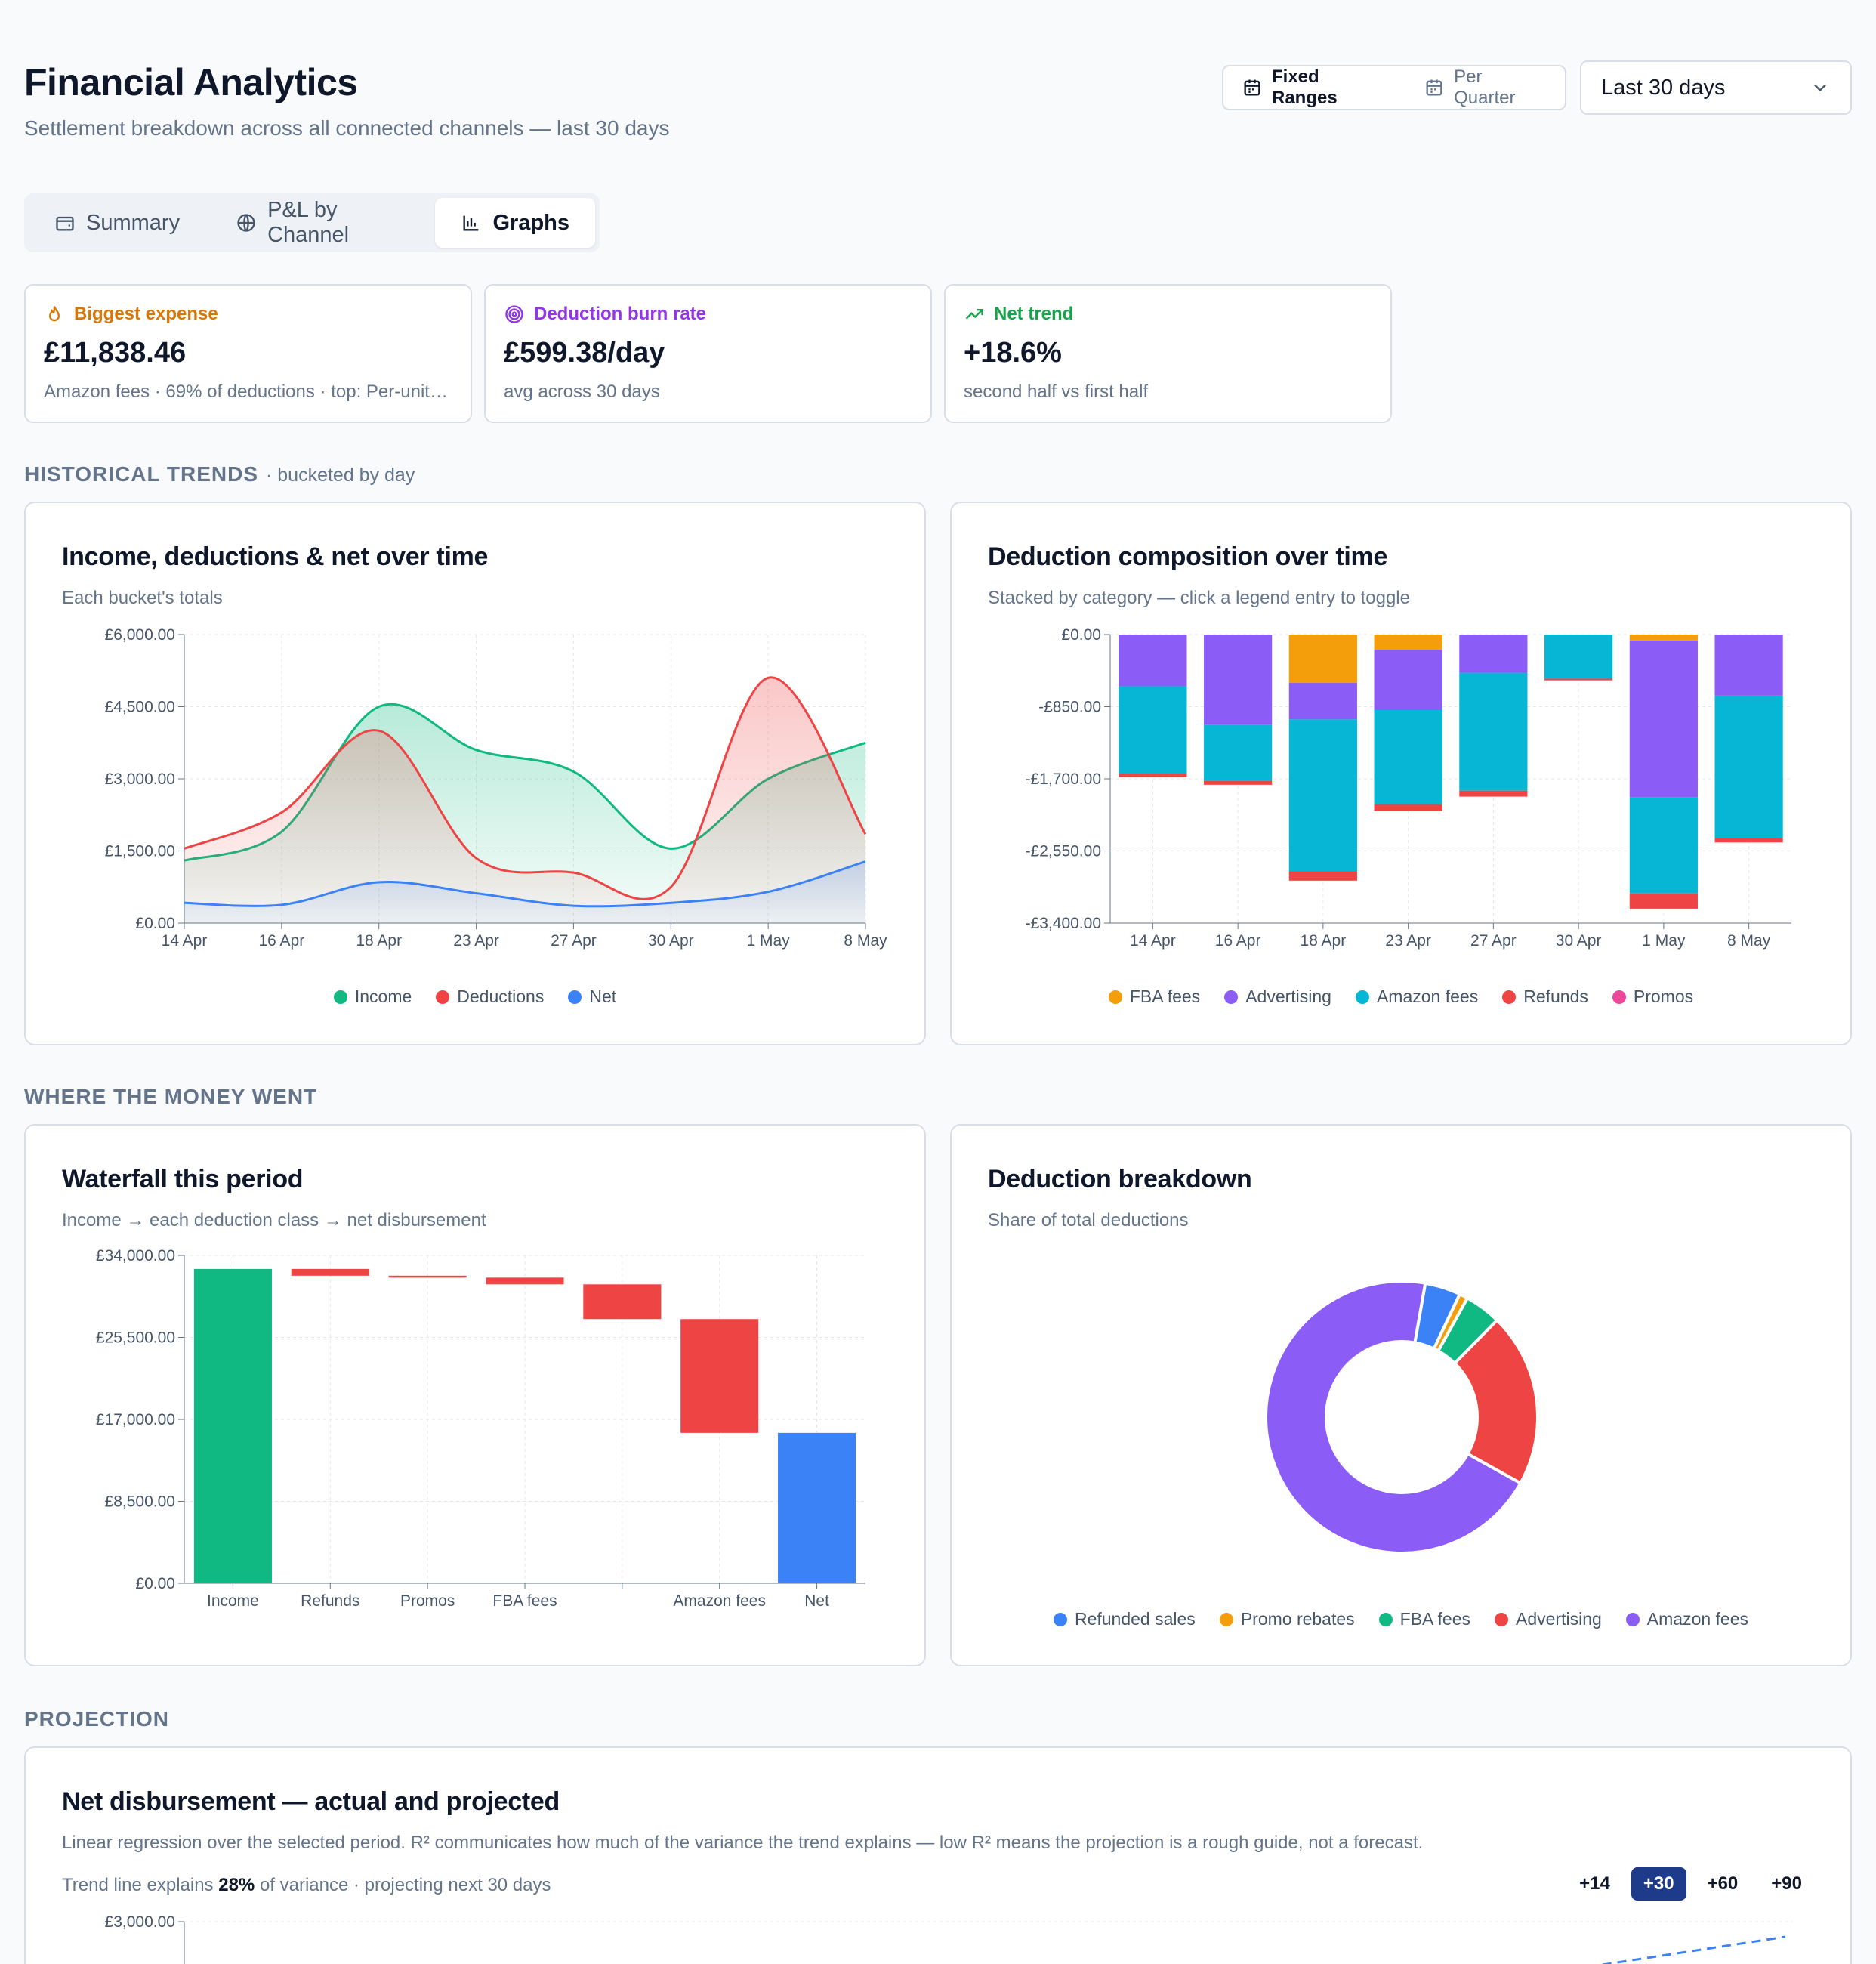 The height and width of the screenshot is (1964, 1876). Describe the element at coordinates (140, 1502) in the screenshot. I see `y-tick-label: £8,500.00` at that location.